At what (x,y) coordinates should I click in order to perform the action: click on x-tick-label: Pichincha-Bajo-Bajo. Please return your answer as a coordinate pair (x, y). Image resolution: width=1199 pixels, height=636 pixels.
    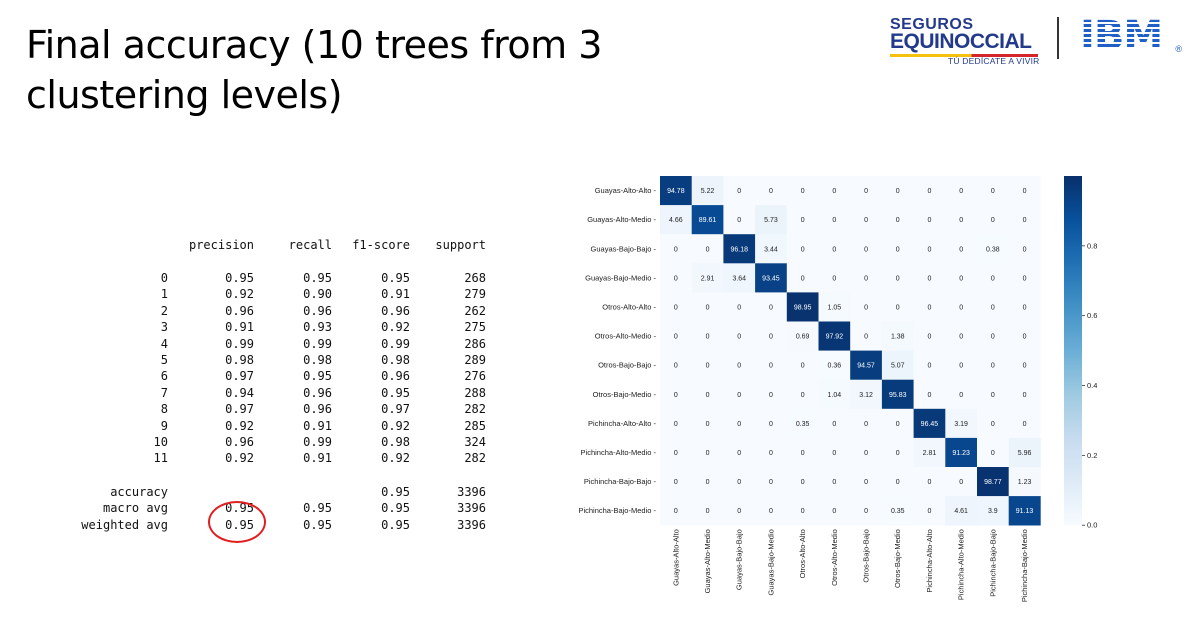
    Looking at the image, I should click on (992, 563).